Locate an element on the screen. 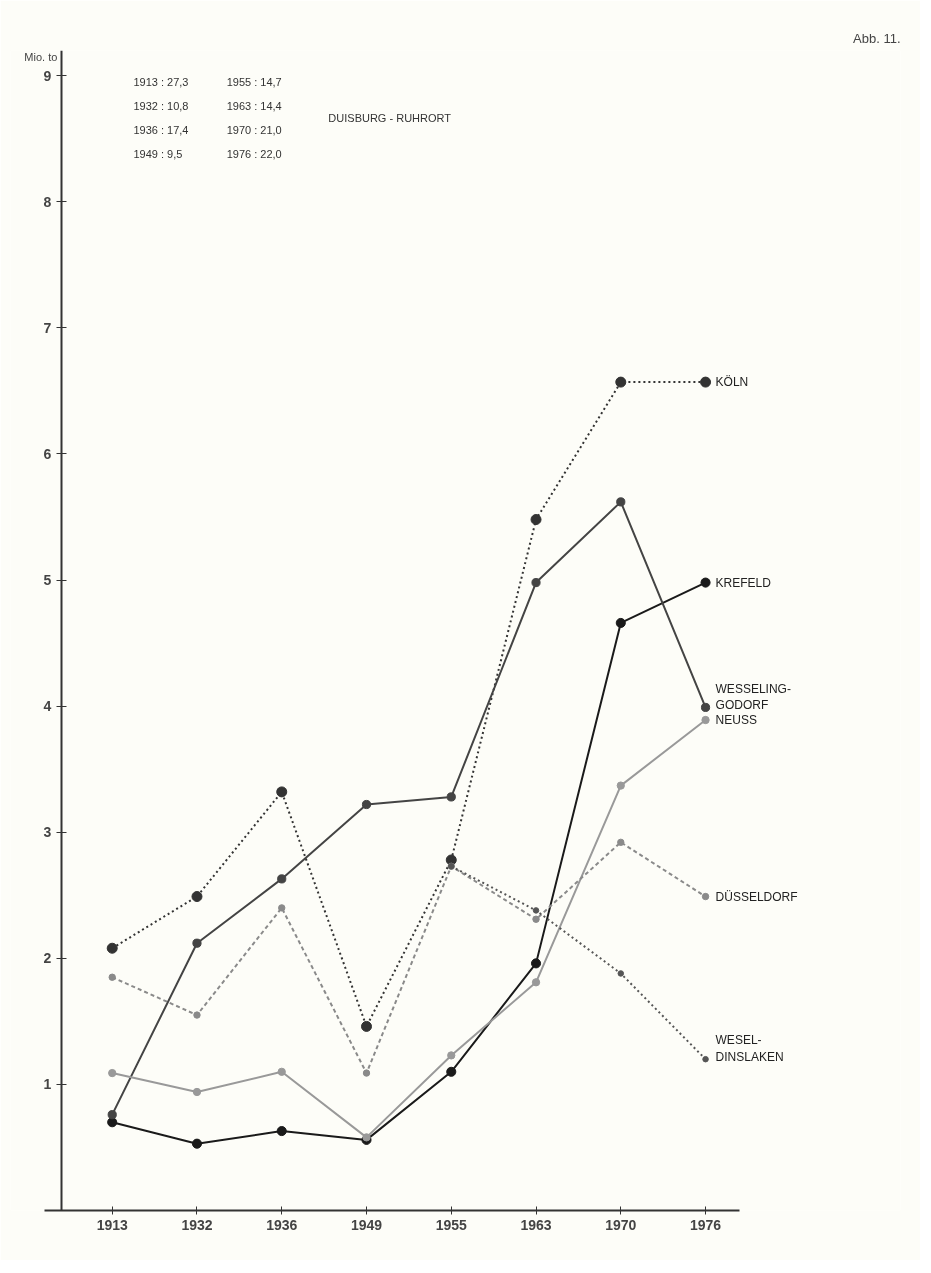 This screenshot has height=1273, width=931. annotation: 1913 : 27,3 is located at coordinates (161, 82).